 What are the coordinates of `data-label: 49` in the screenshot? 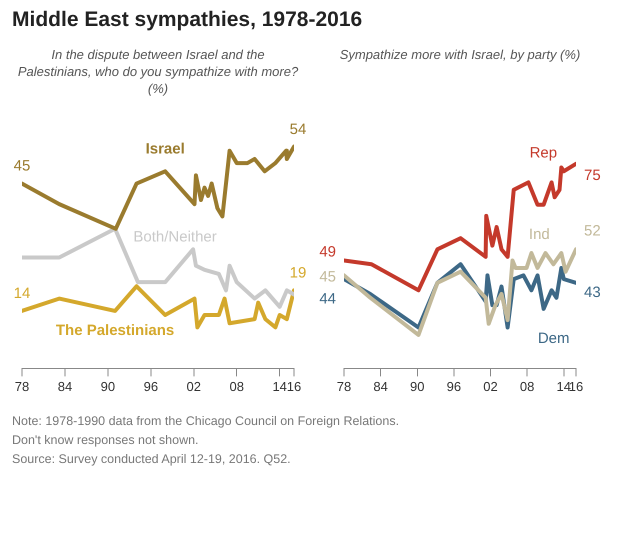 It's located at (327, 252).